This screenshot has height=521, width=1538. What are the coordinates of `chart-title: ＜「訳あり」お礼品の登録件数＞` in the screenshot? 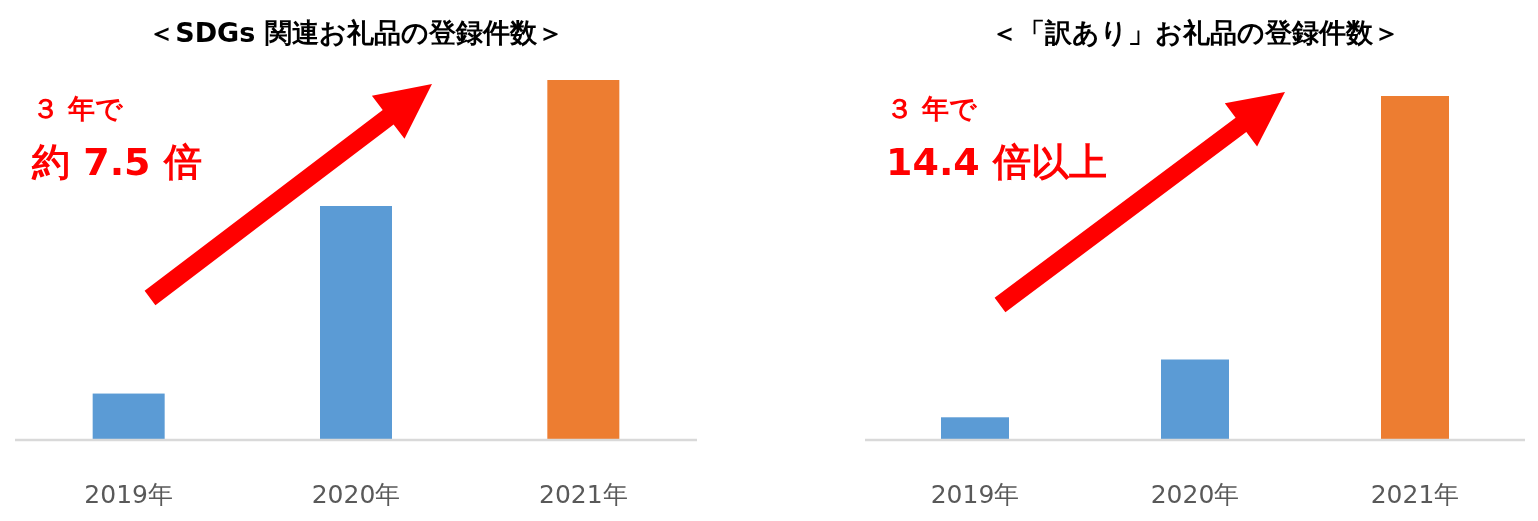 It's located at (1195, 32).